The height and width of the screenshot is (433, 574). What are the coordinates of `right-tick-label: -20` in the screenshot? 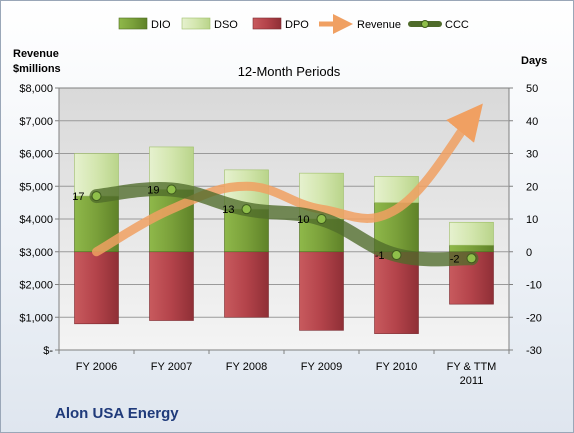 It's located at (534, 318).